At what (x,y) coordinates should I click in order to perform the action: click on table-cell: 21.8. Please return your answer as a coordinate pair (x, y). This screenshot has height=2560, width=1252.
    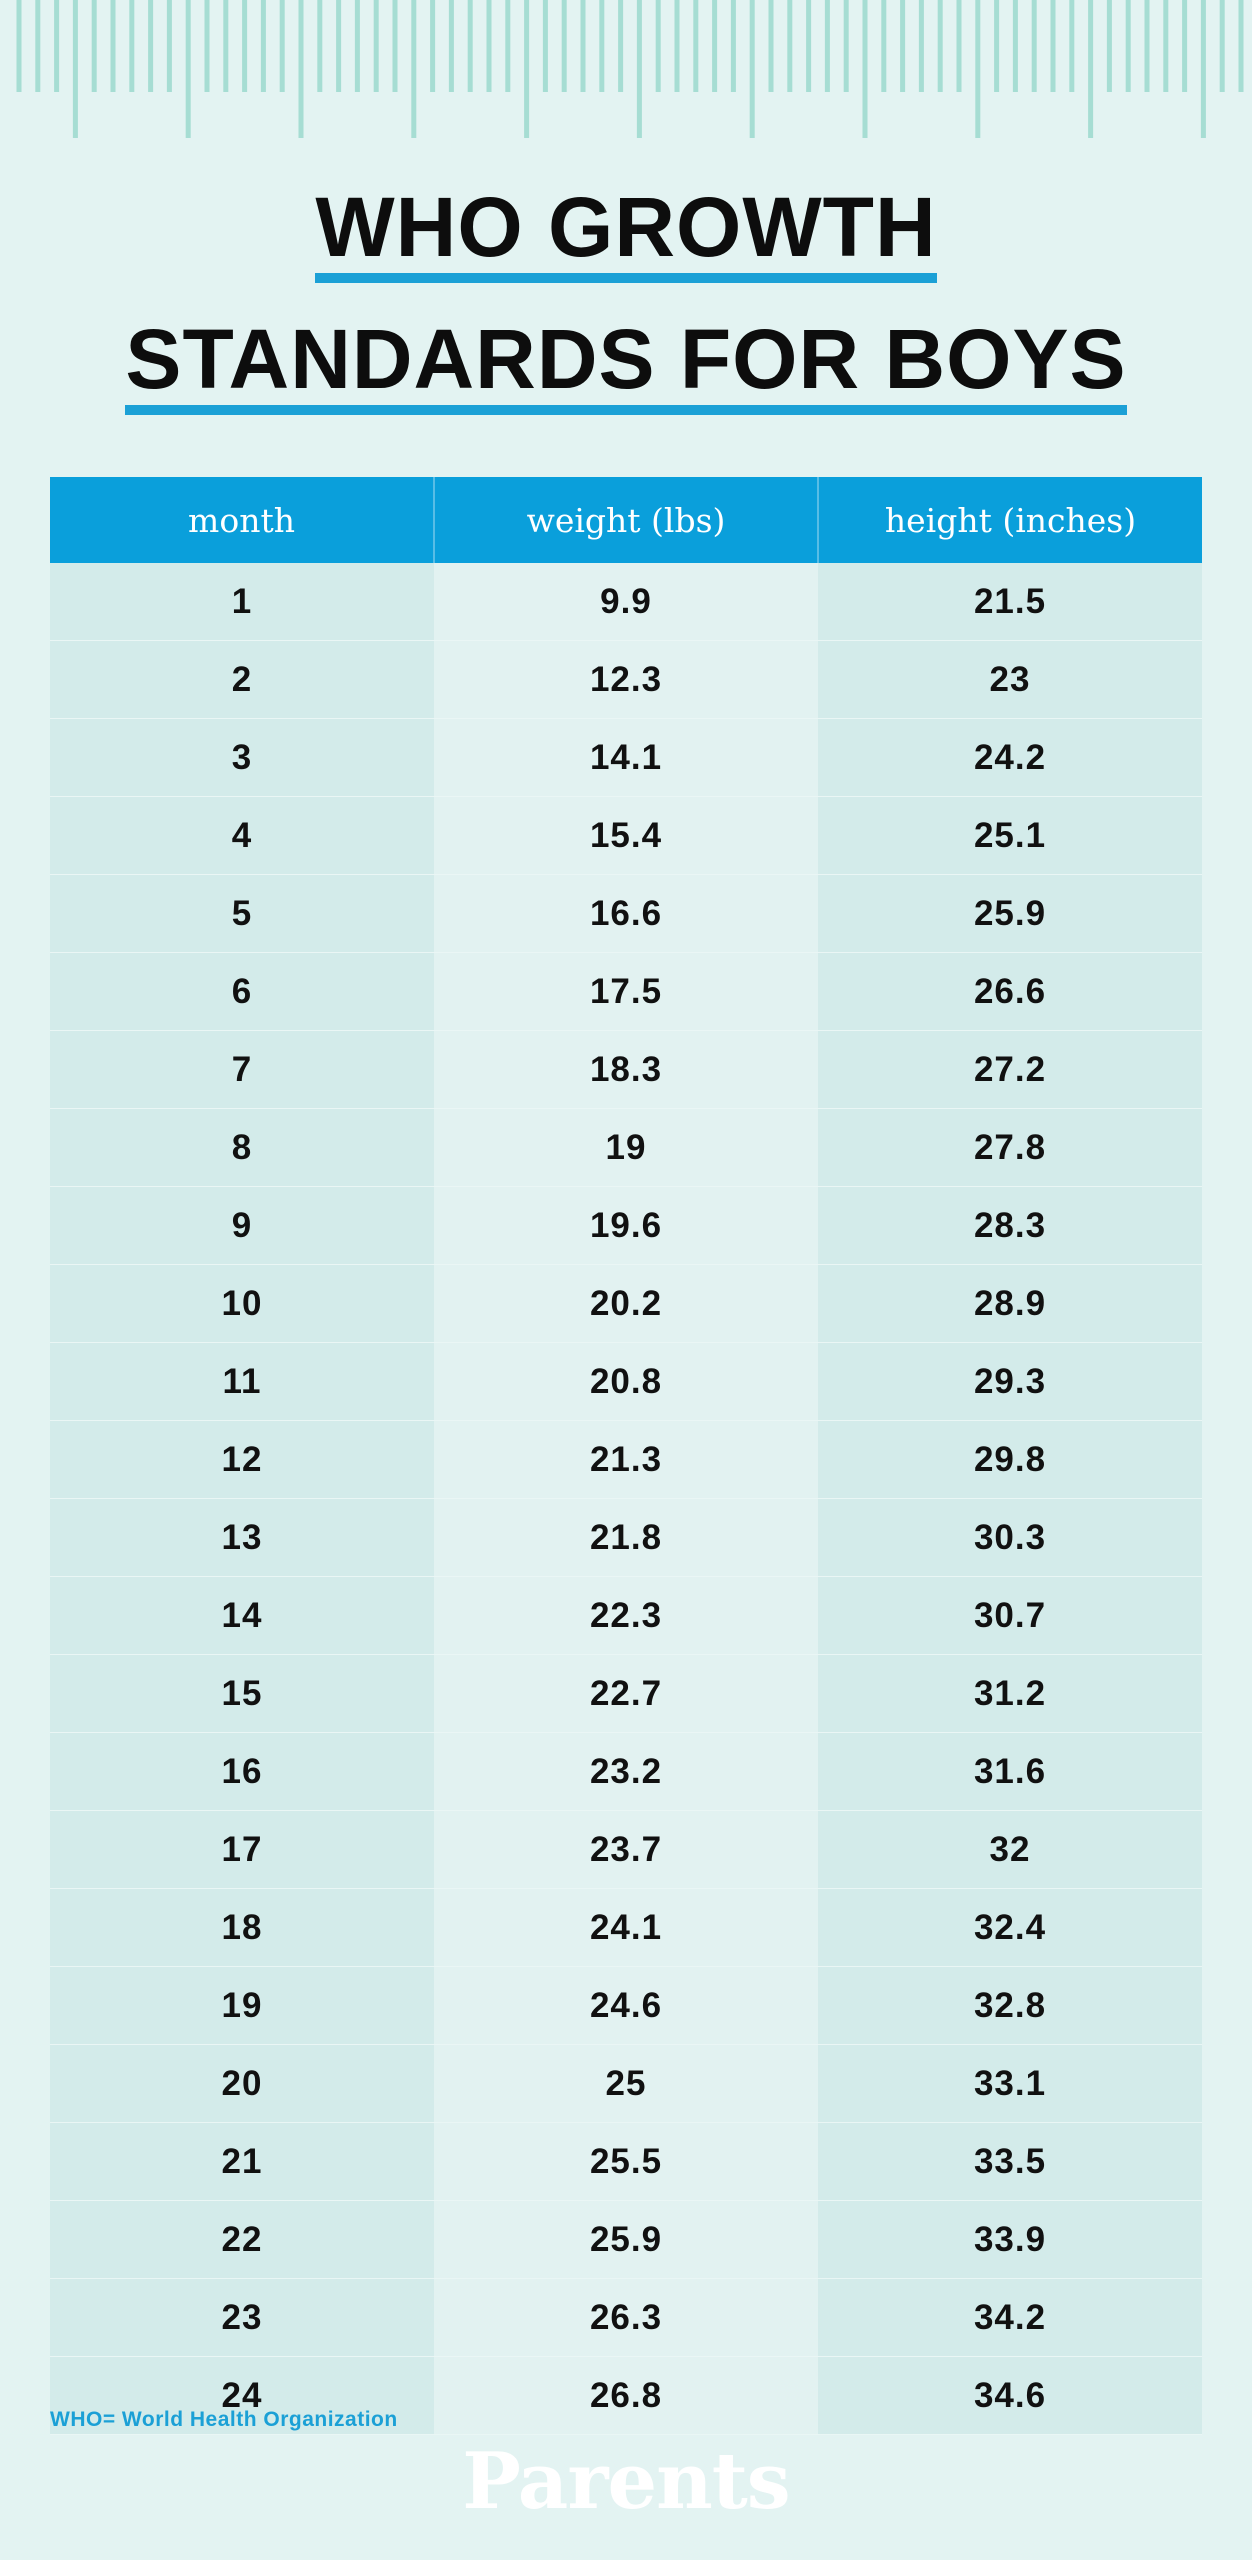
    Looking at the image, I should click on (626, 1537).